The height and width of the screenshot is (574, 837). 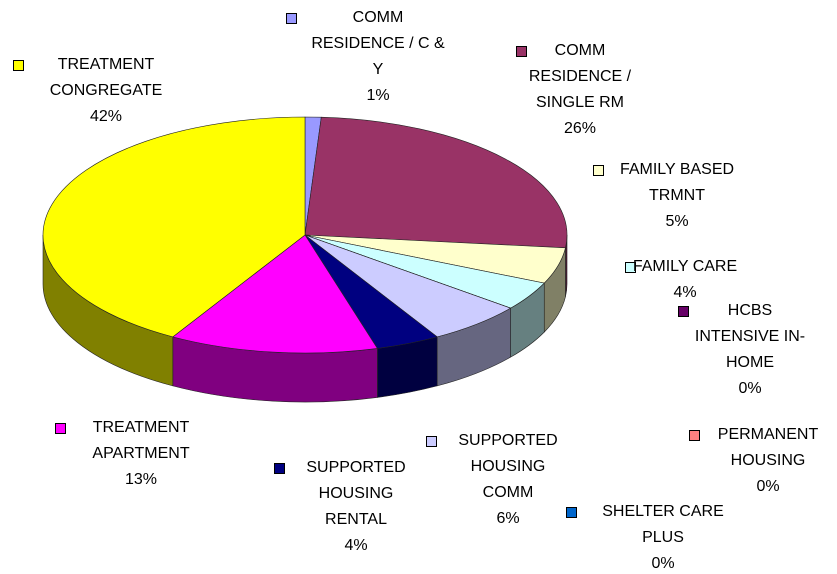 What do you see at coordinates (677, 182) in the screenshot?
I see `category-label: FAMILY BASED TRMNT` at bounding box center [677, 182].